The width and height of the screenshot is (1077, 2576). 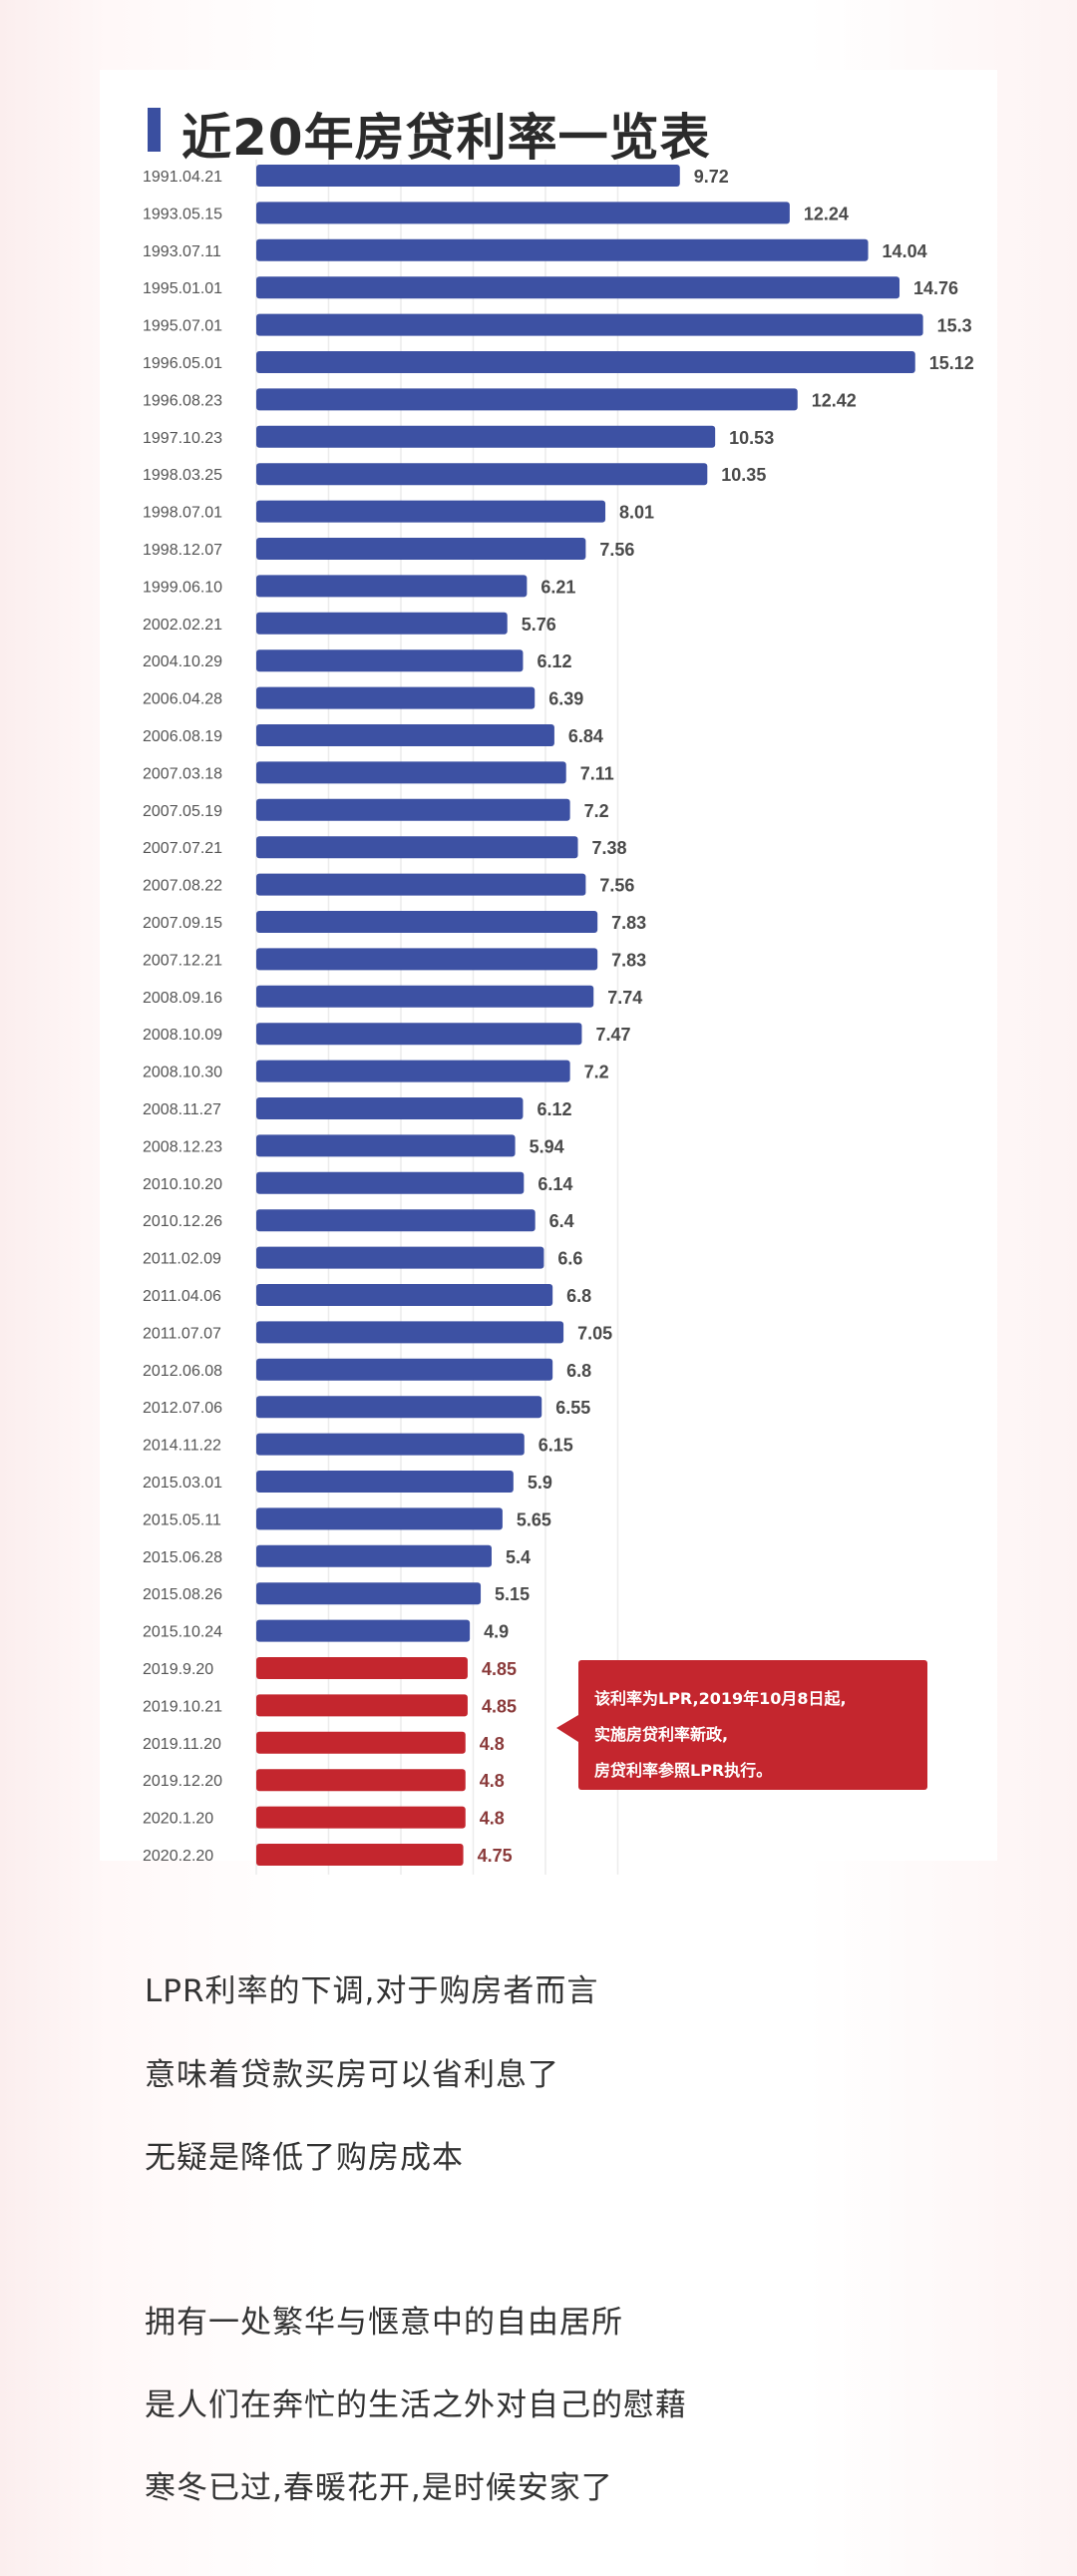 I want to click on category-label: 2007.05.19, so click(x=182, y=811).